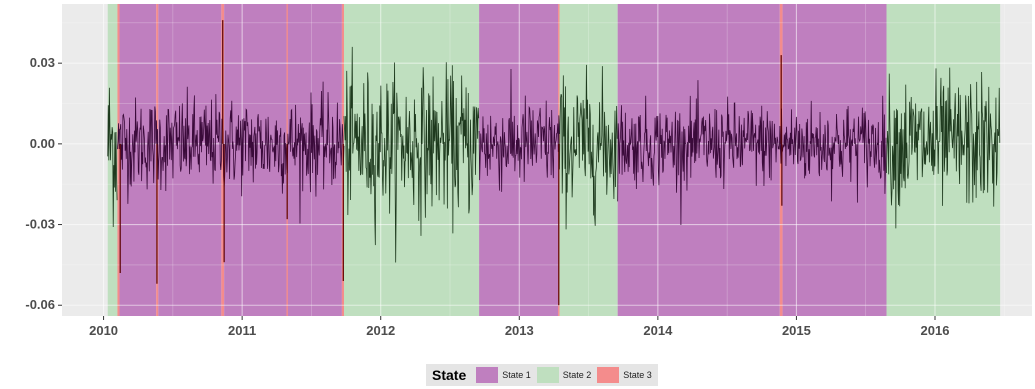 The width and height of the screenshot is (1035, 389). Describe the element at coordinates (577, 375) in the screenshot. I see `legend-label-state-2: State 2` at that location.